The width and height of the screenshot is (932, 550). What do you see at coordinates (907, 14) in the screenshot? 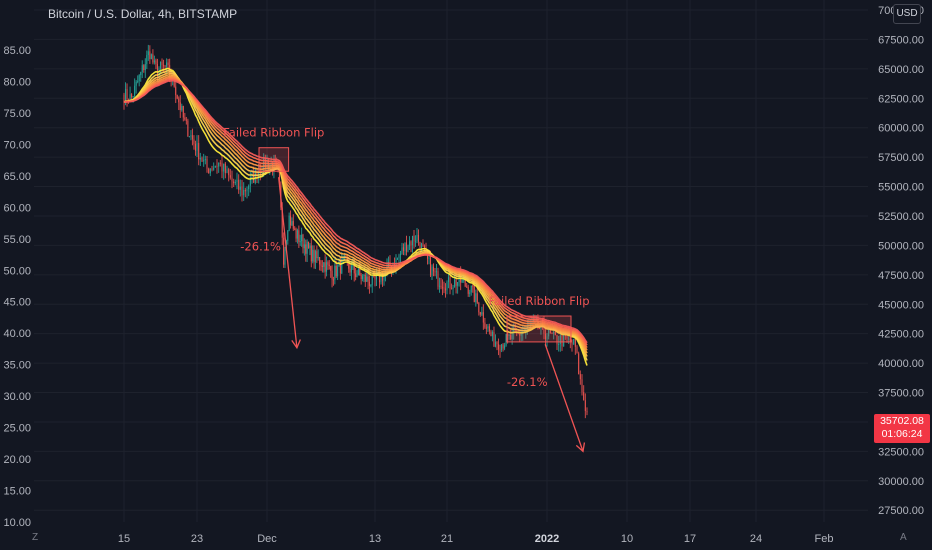
I see `currency-button: USD` at bounding box center [907, 14].